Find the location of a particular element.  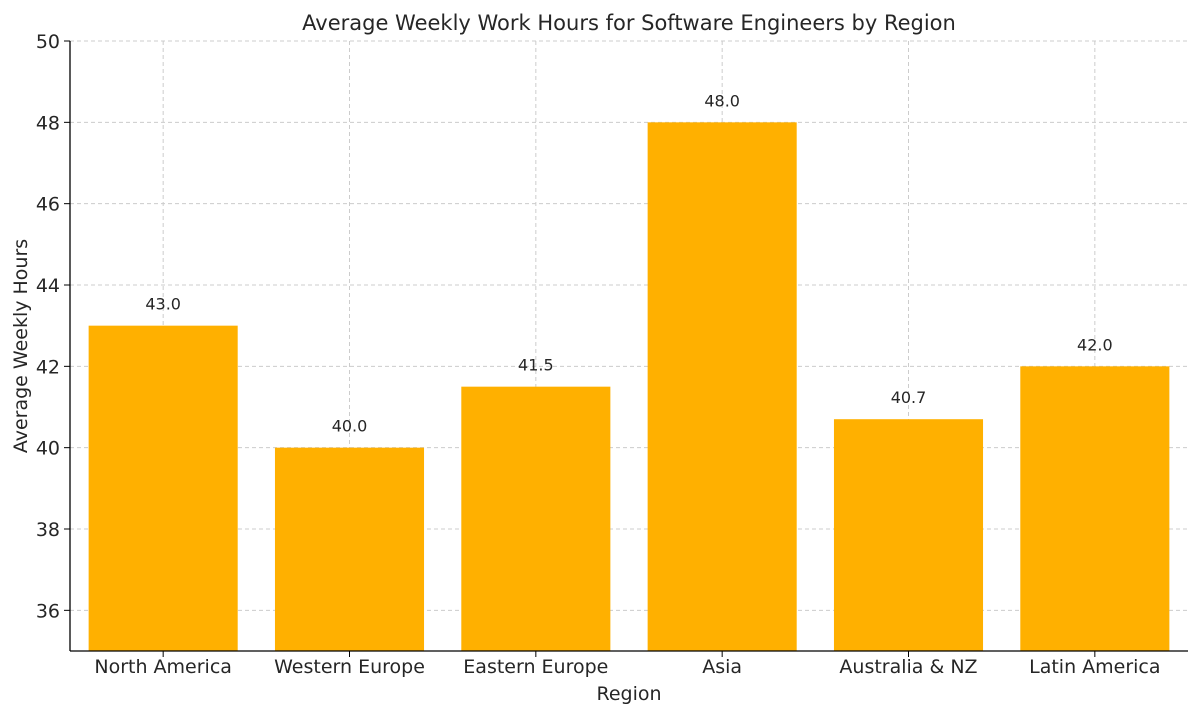

x-tick-label: Western Europe is located at coordinates (349, 667).